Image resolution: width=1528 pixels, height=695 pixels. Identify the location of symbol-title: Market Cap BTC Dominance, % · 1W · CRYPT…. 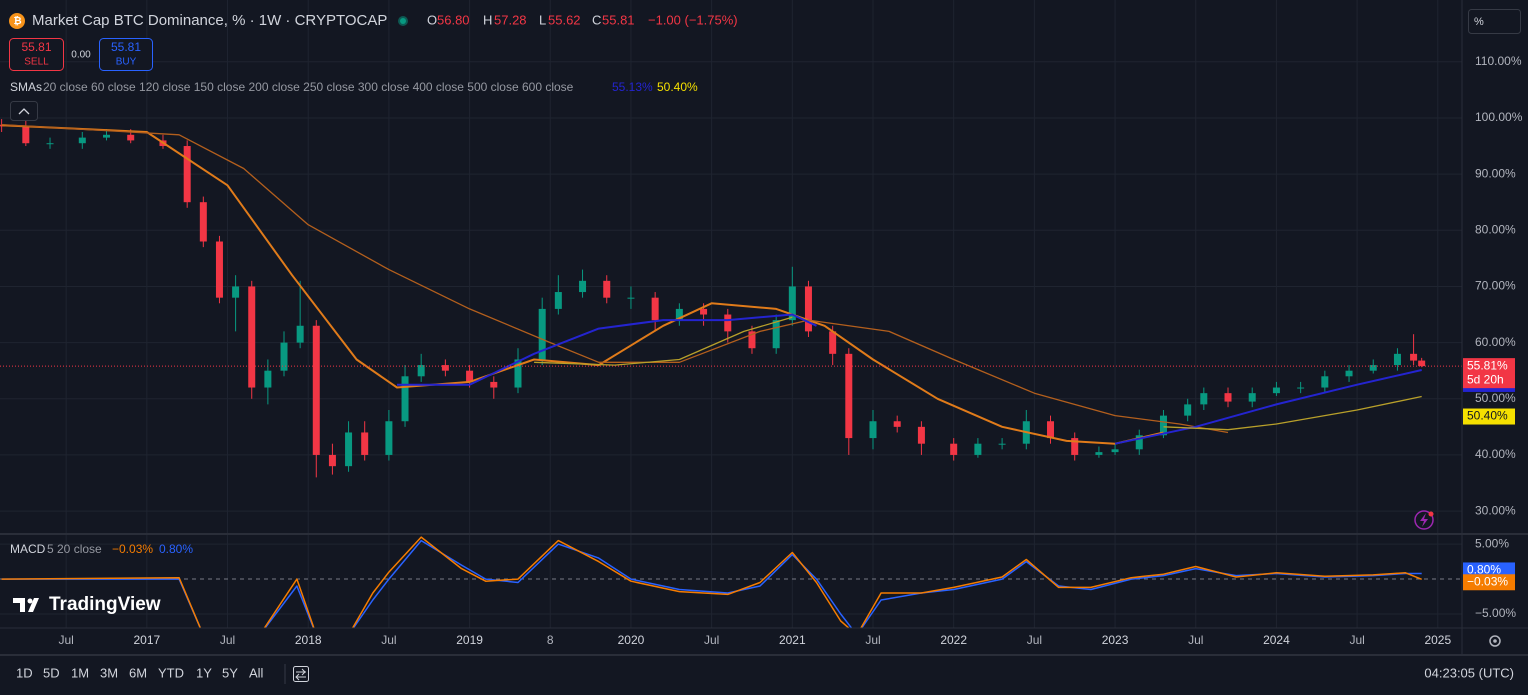
(209, 20).